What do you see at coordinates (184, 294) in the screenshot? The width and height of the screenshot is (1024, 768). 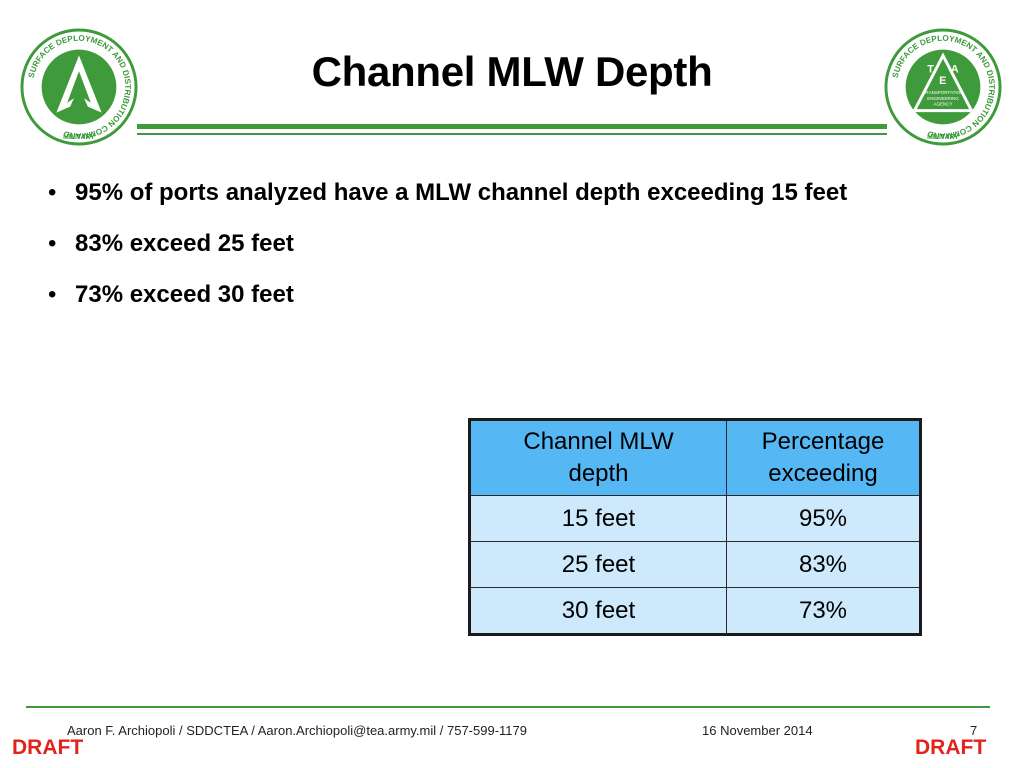 I see `bullet-text: 73% exceed 30 feet` at bounding box center [184, 294].